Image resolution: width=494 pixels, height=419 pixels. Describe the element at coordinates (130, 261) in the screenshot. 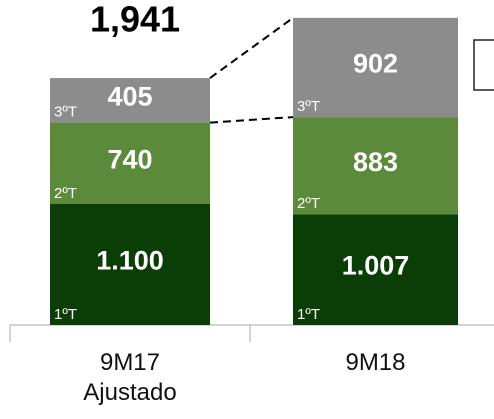

I see `value-label: 1.100` at that location.